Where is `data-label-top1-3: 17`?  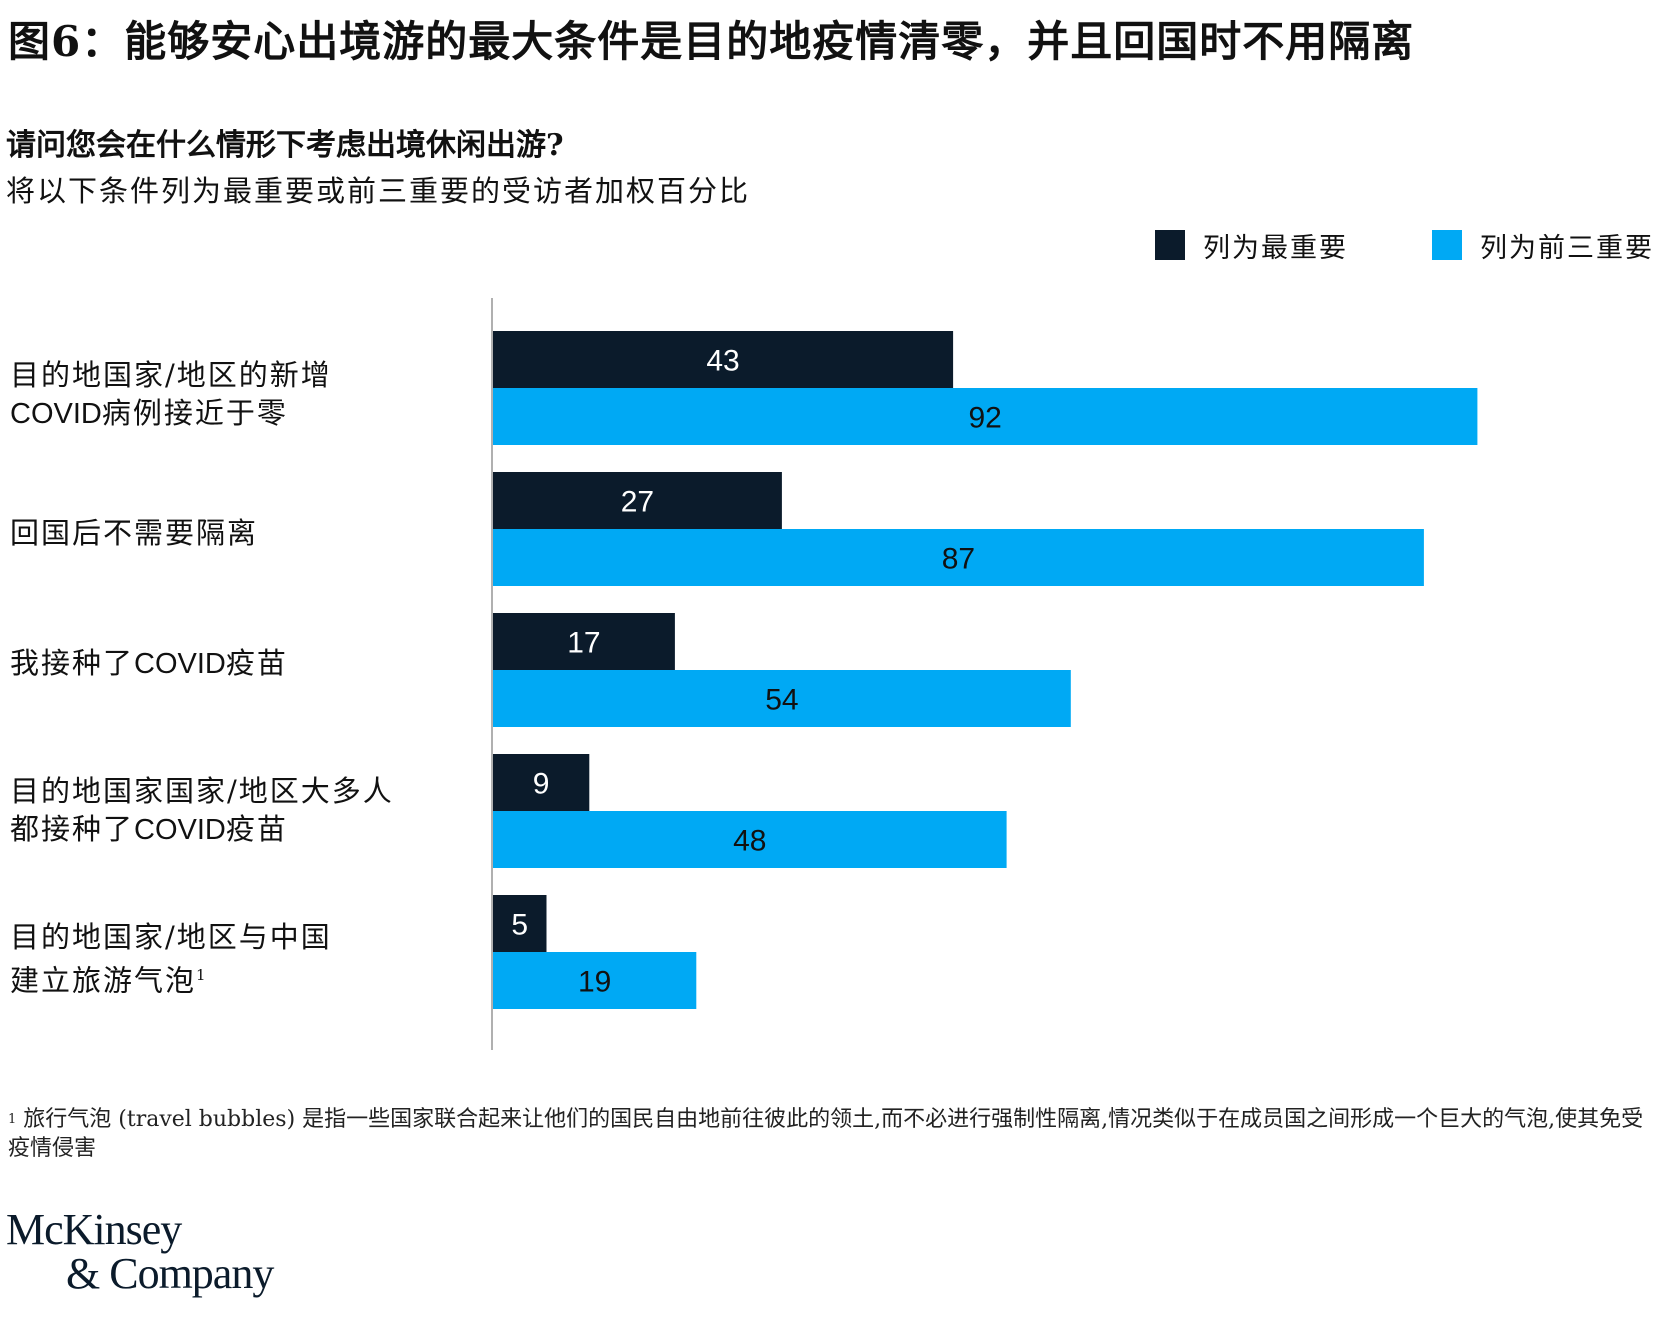
data-label-top1-3: 17 is located at coordinates (583, 643).